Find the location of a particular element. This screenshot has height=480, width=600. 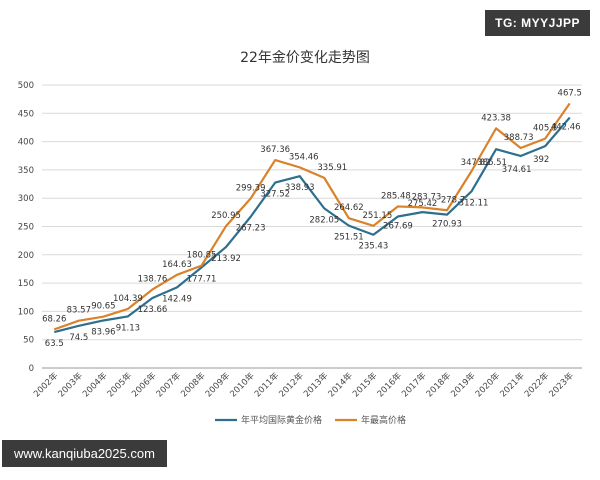

data-label: 423.38 is located at coordinates (496, 118).